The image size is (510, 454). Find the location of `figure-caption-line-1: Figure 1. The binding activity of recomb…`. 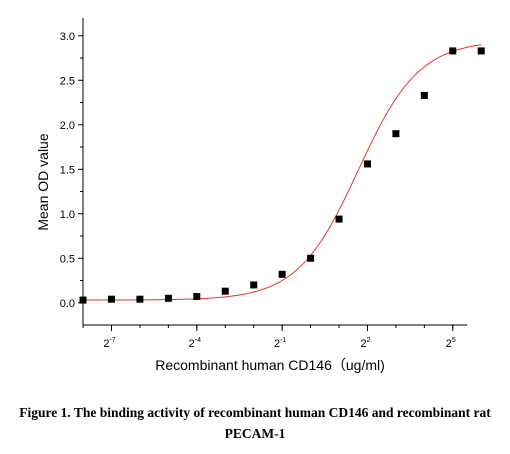

figure-caption-line-1: Figure 1. The binding activity of recomb… is located at coordinates (255, 412).